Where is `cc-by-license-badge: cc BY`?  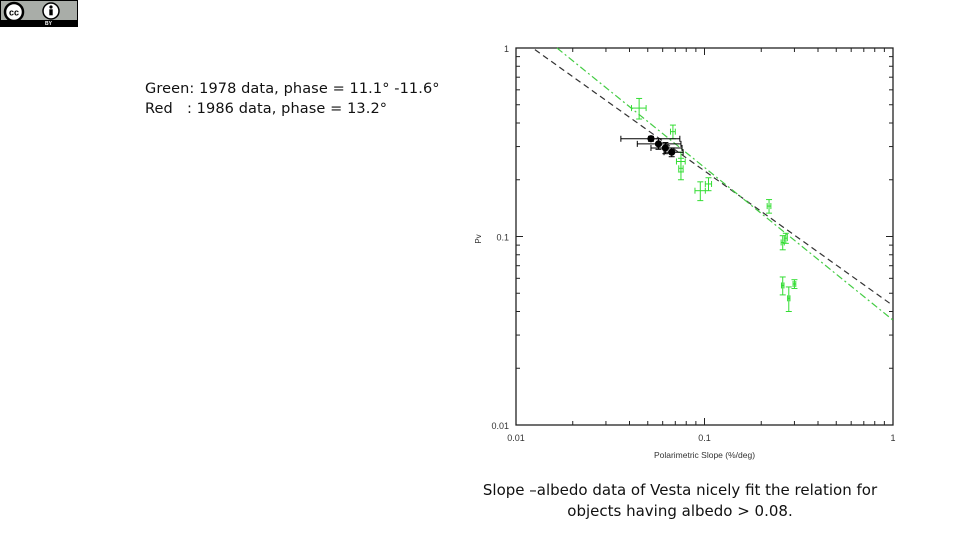
cc-by-license-badge: cc BY is located at coordinates (39, 13).